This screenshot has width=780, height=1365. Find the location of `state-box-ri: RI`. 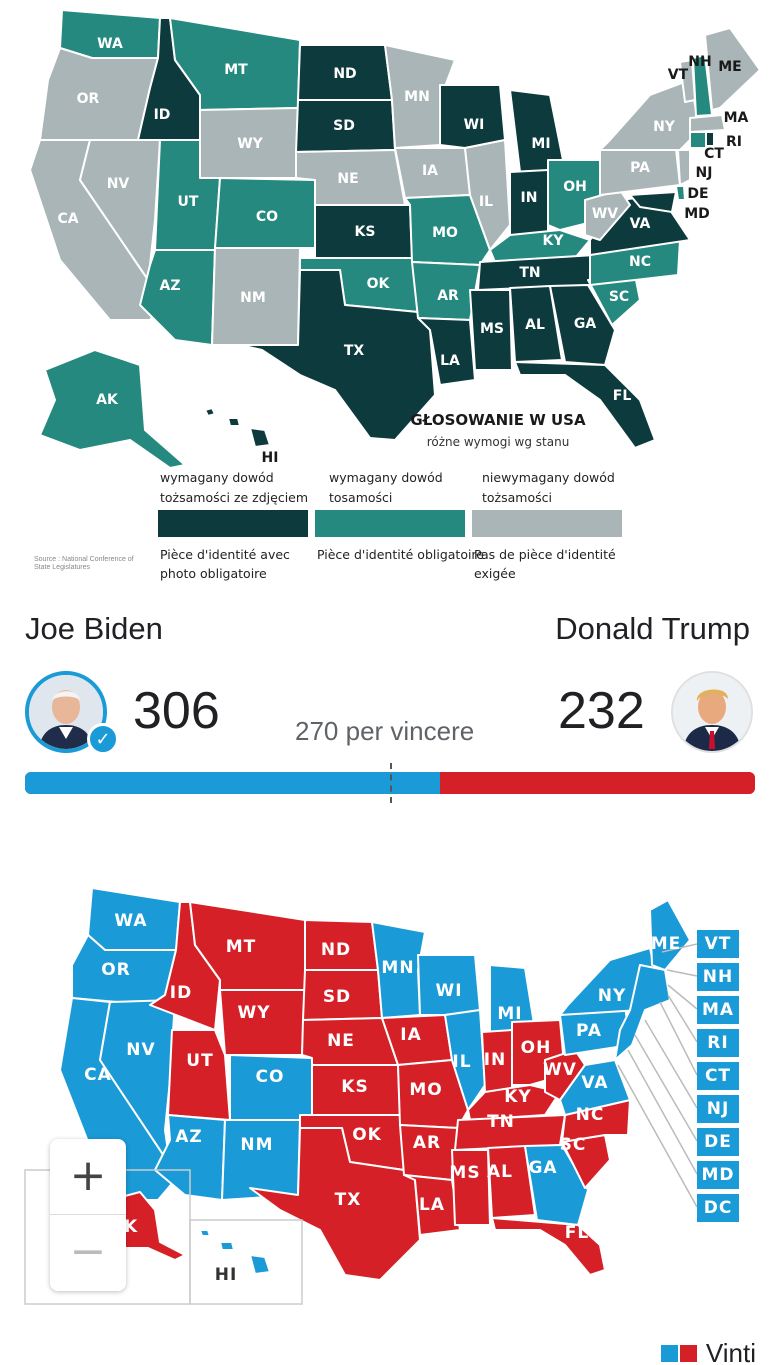

state-box-ri: RI is located at coordinates (718, 1043).